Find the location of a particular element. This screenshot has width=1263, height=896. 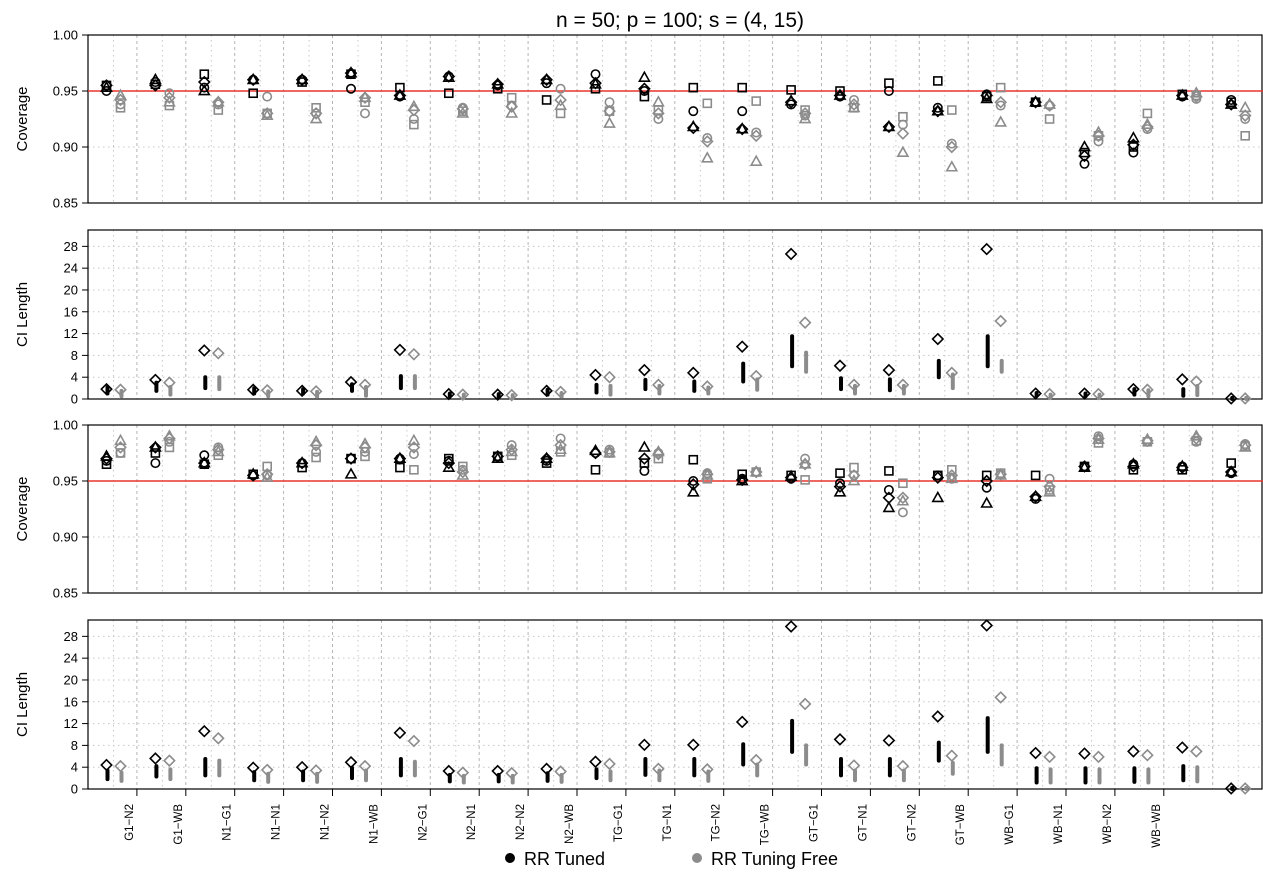

legend-marker-tuned is located at coordinates (510, 858).